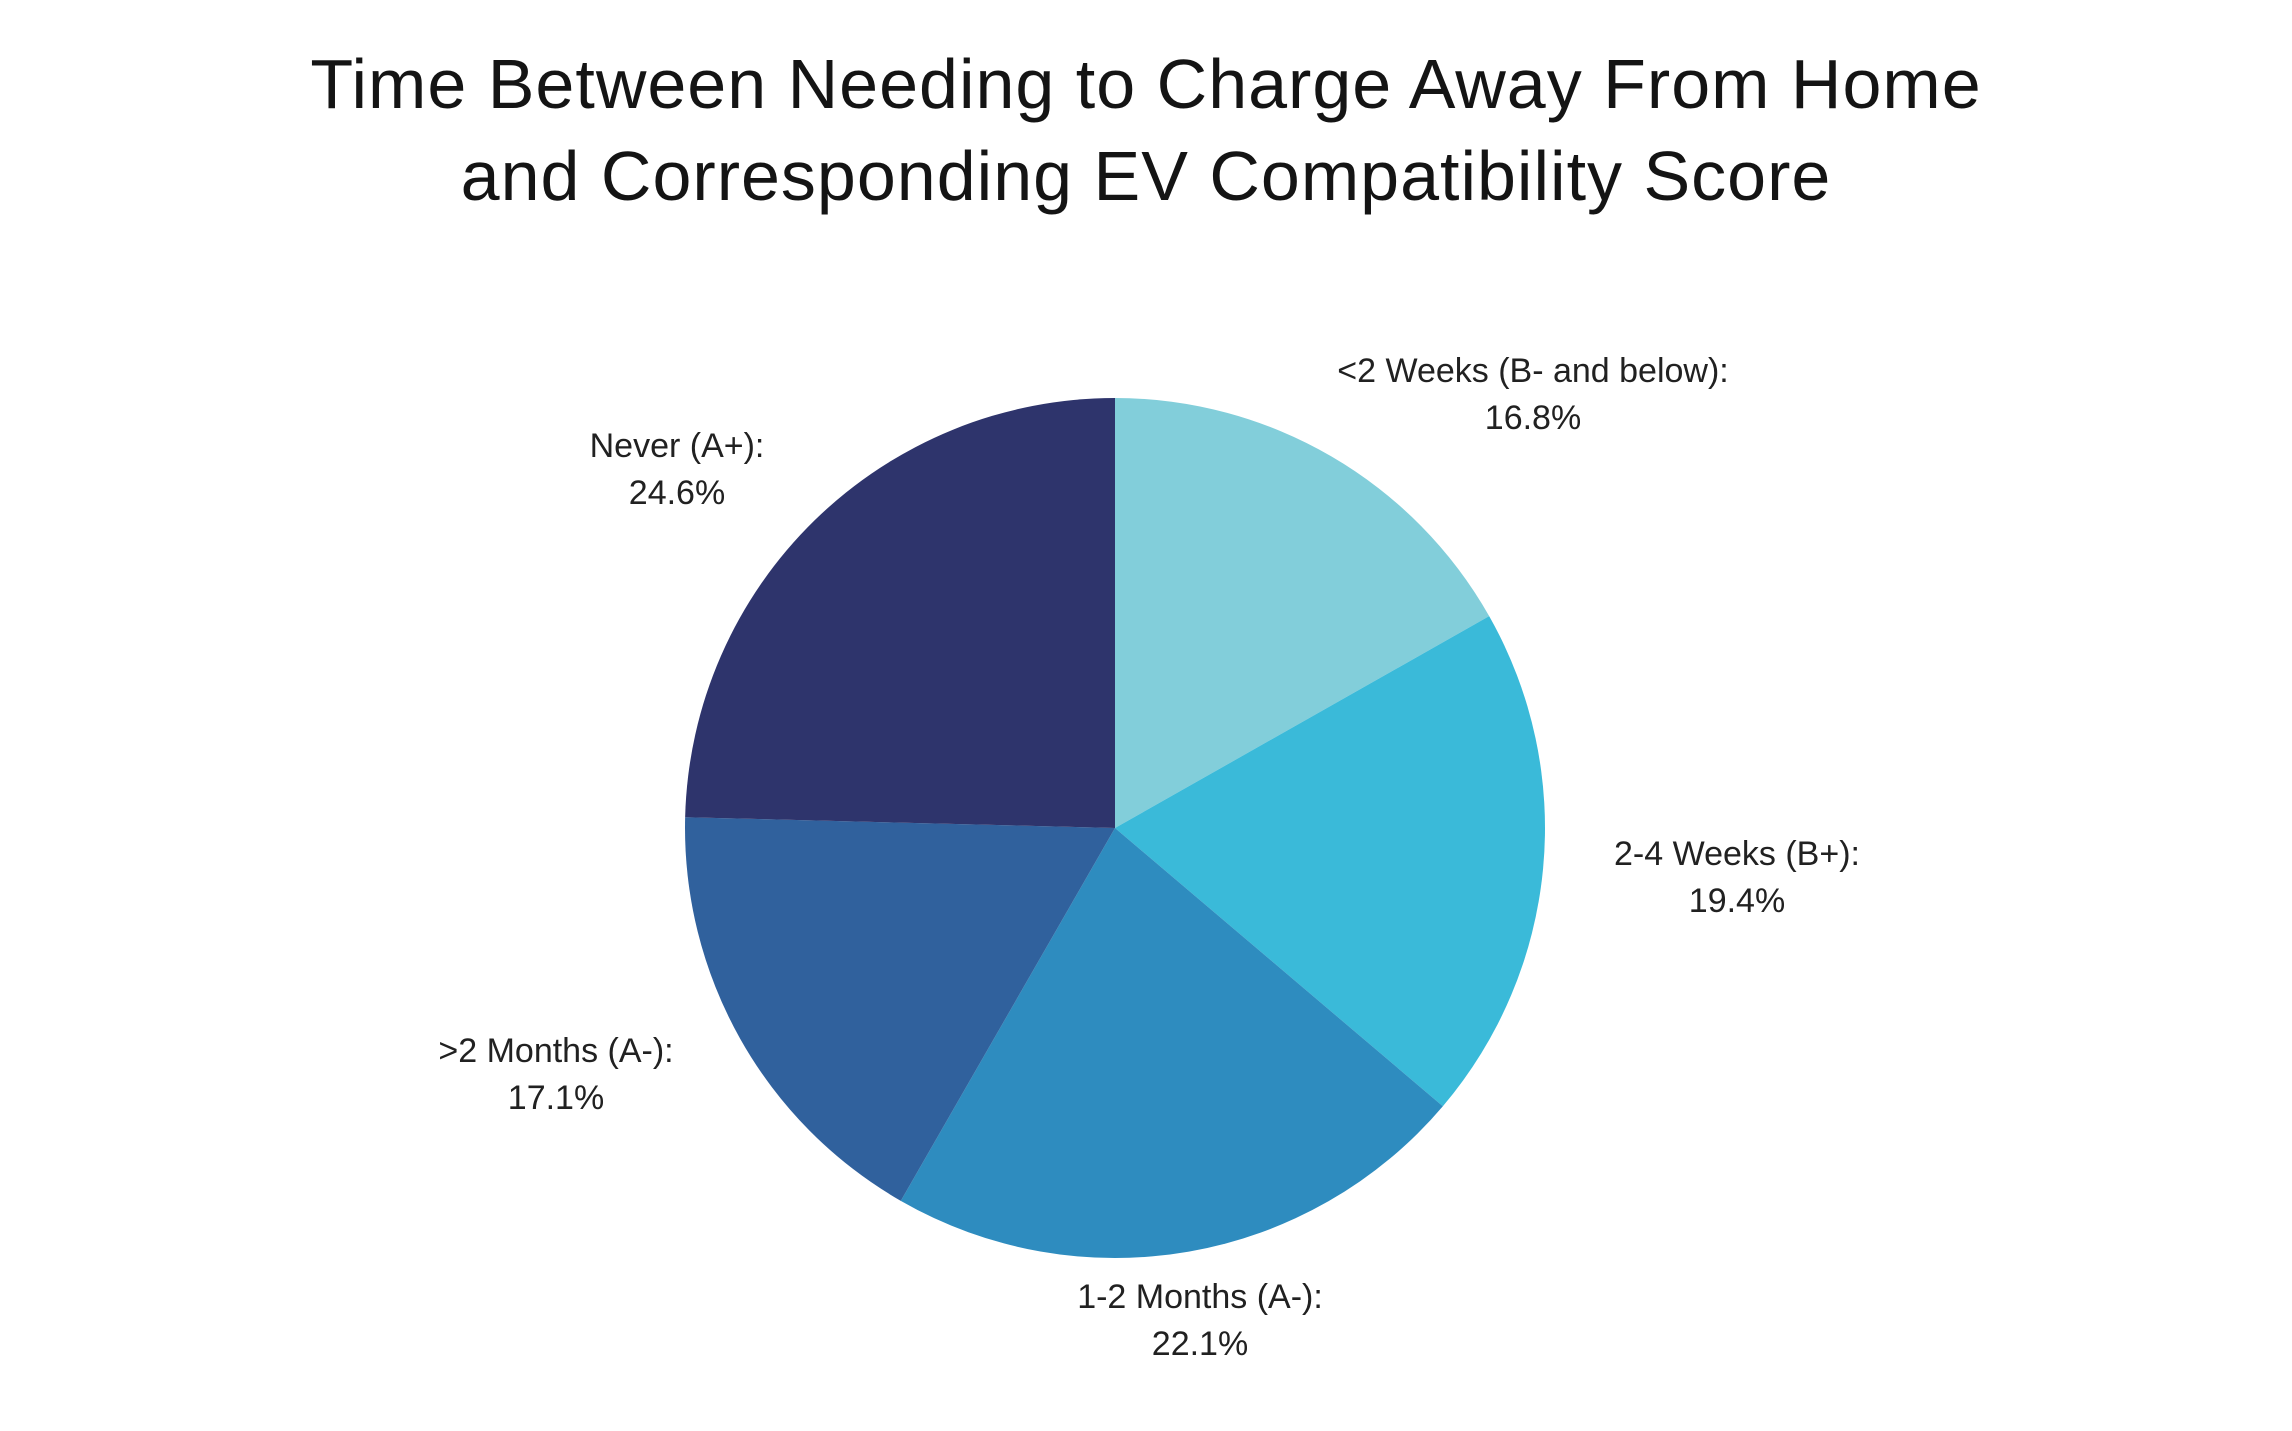 Image resolution: width=2292 pixels, height=1431 pixels. What do you see at coordinates (1737, 854) in the screenshot?
I see `slice-label-text: 2-4 Weeks (B+):` at bounding box center [1737, 854].